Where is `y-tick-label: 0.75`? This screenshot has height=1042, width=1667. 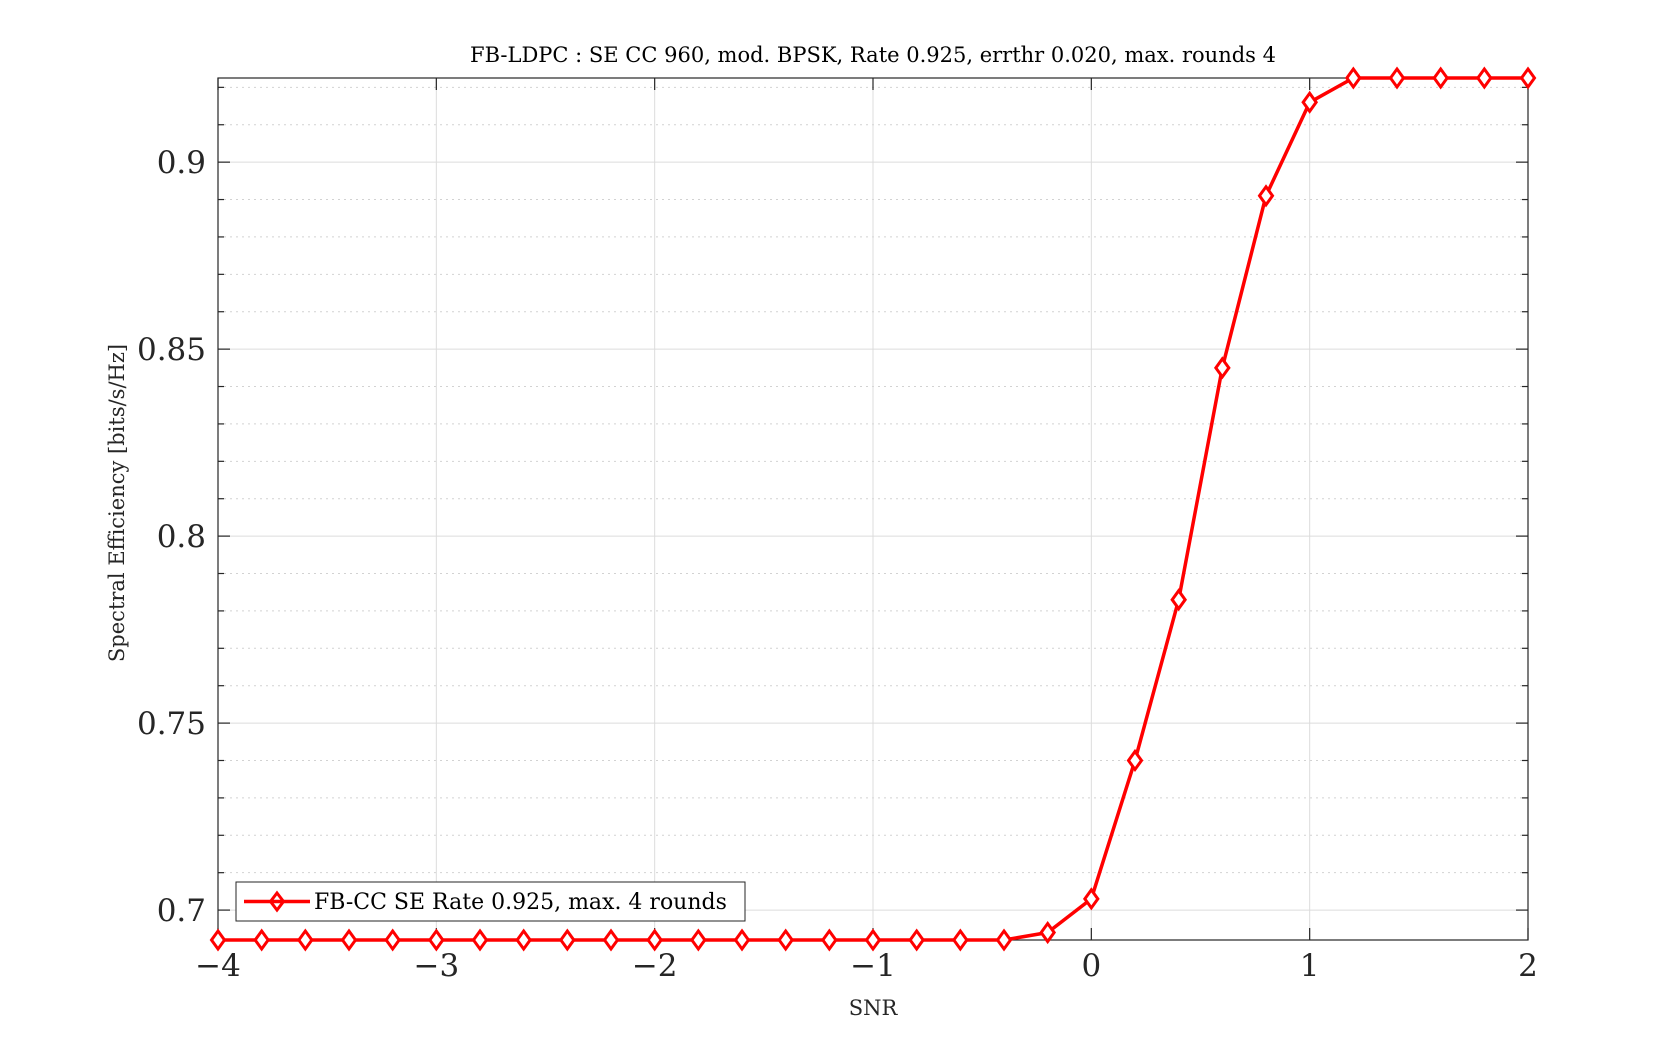 y-tick-label: 0.75 is located at coordinates (171, 724).